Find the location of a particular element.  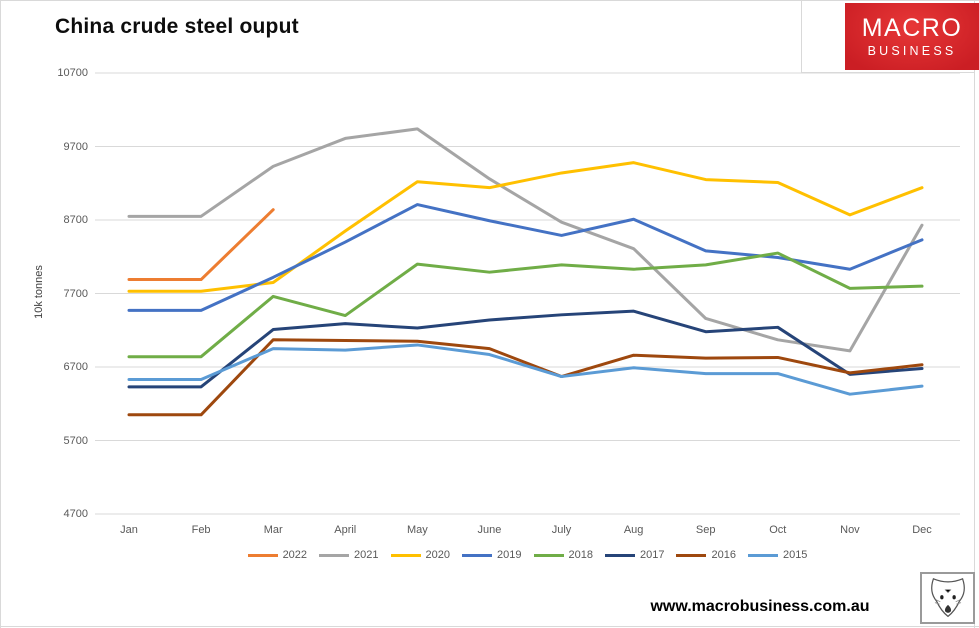

logo-text-business: BUSINESS is located at coordinates (912, 50).